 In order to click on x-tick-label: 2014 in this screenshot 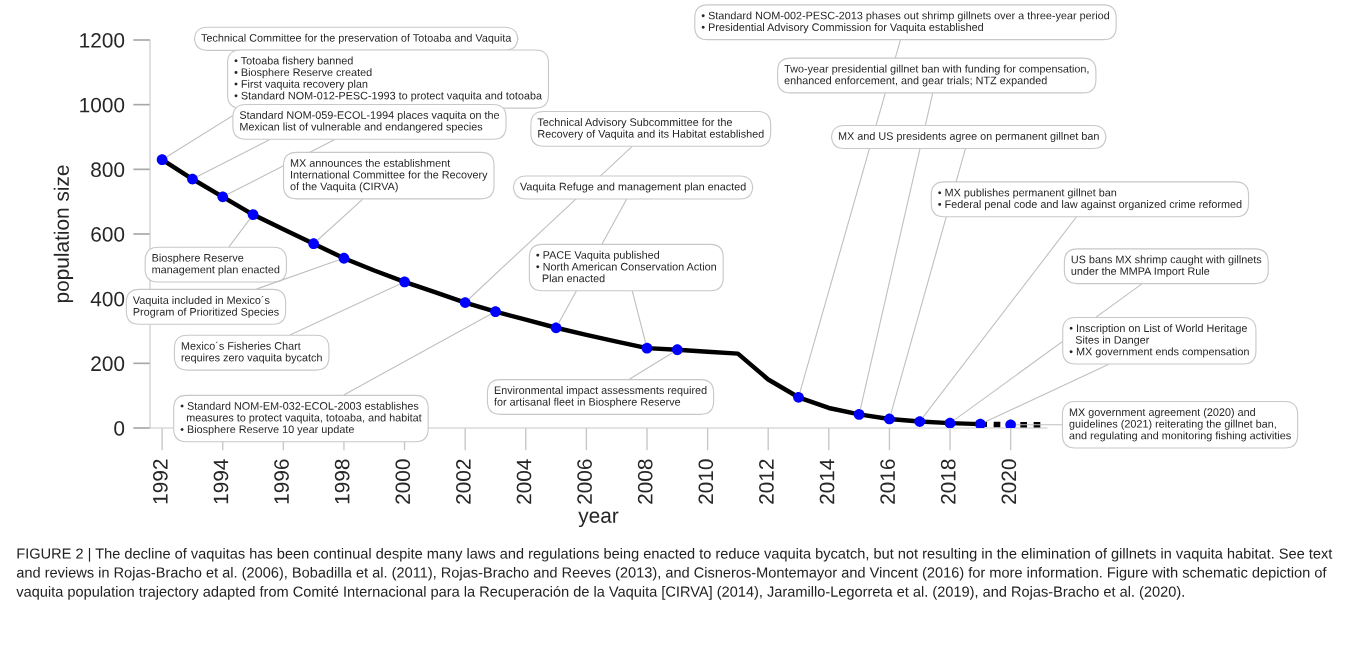, I will do `click(827, 481)`.